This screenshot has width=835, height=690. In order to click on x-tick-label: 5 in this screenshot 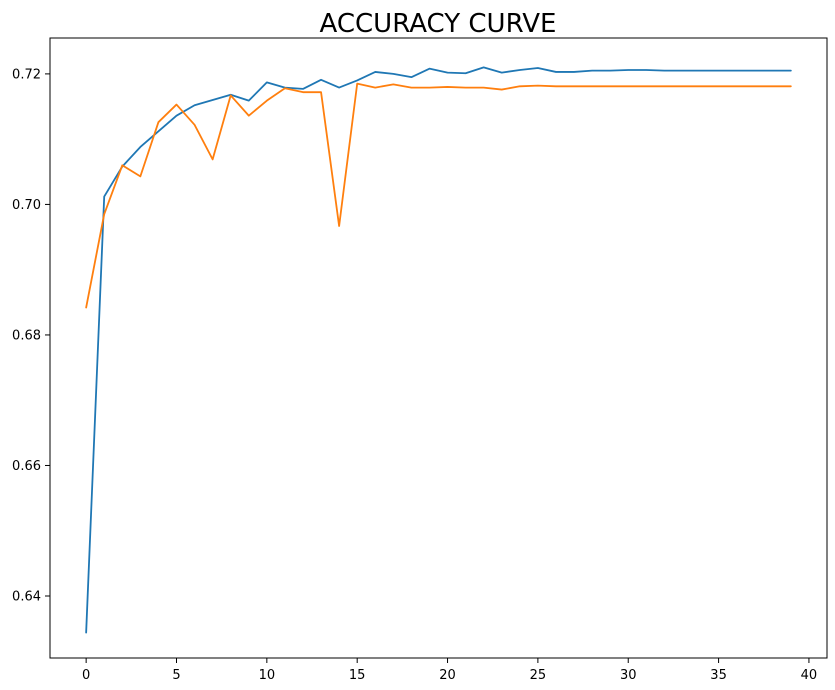, I will do `click(176, 675)`.